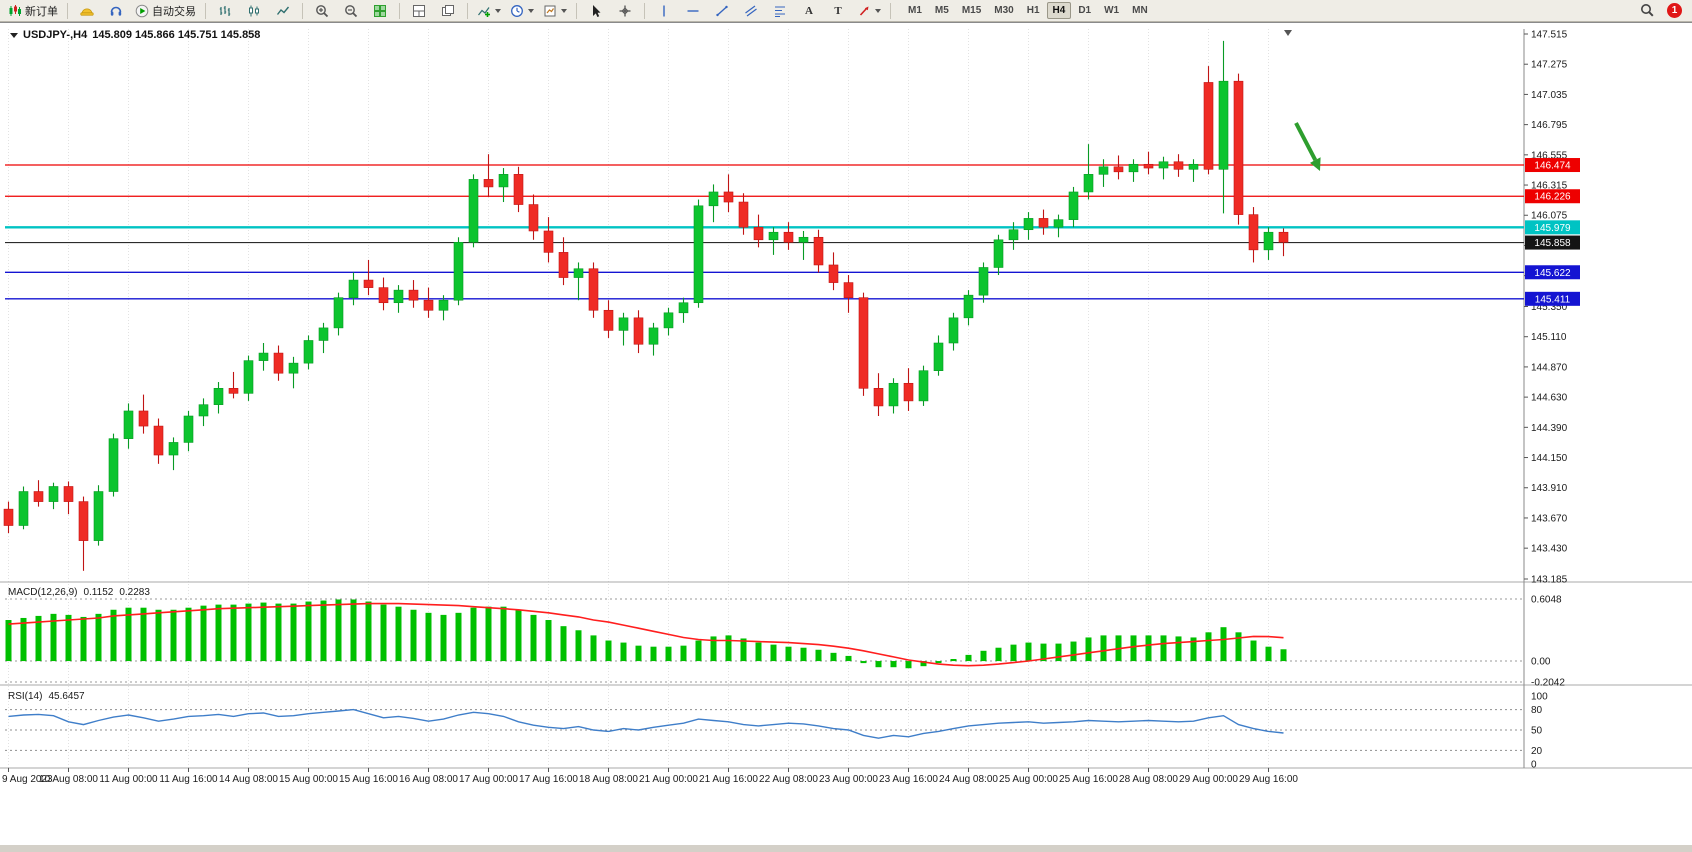 This screenshot has height=852, width=1692. I want to click on periods-button, so click(522, 11).